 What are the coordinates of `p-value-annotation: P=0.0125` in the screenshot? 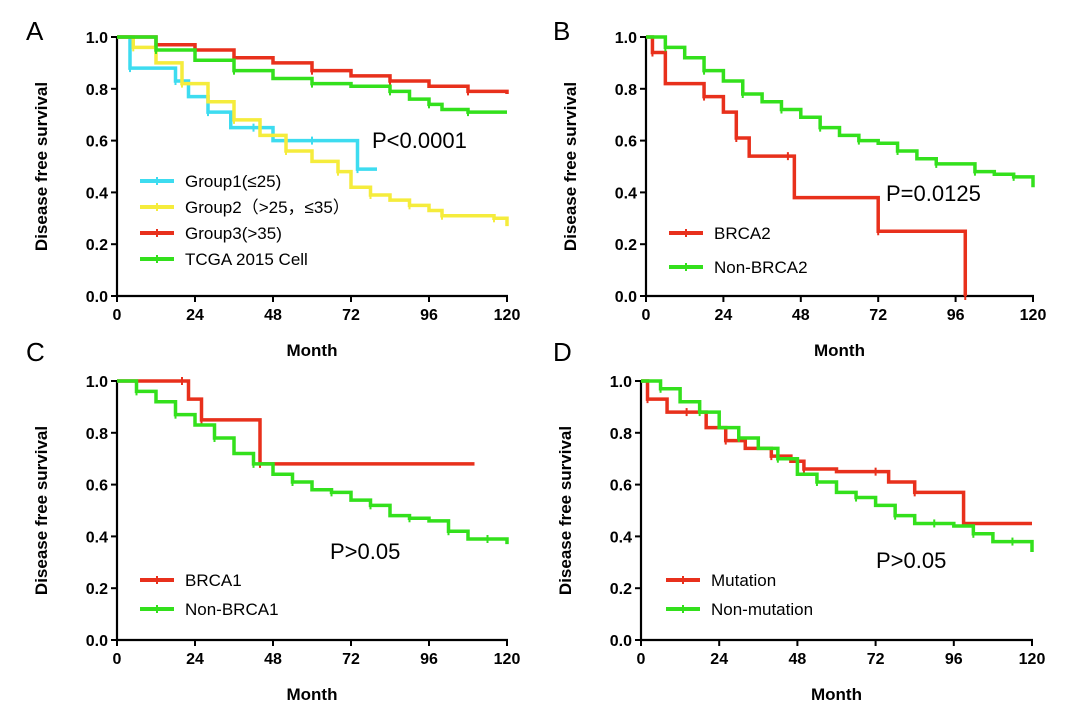 It's located at (933, 193).